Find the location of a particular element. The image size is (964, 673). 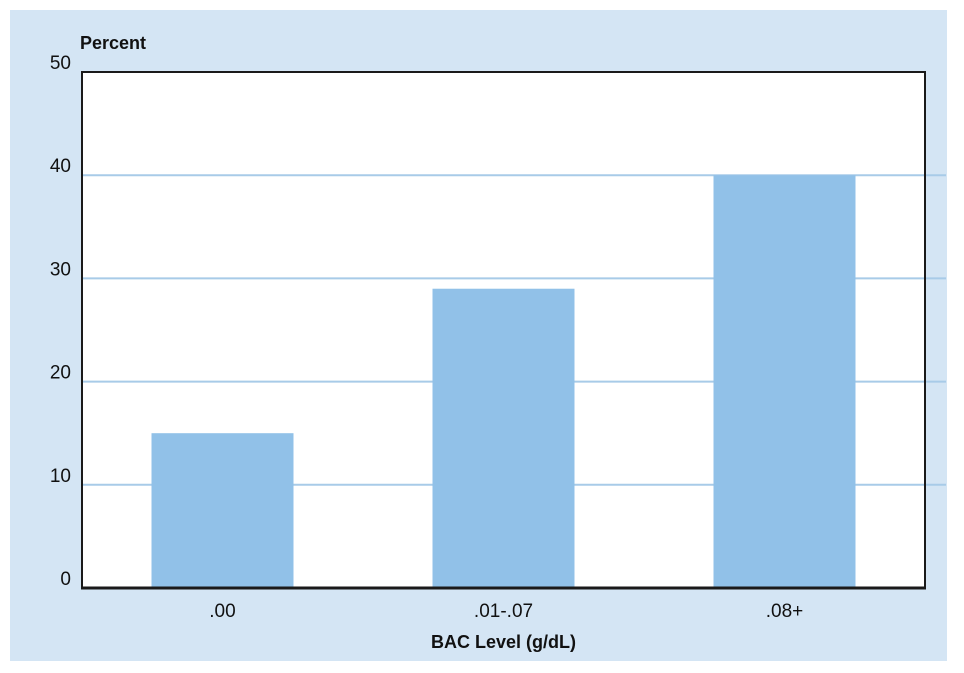

x-tick-labels: .00 .01-.07 .08+ is located at coordinates (506, 611).